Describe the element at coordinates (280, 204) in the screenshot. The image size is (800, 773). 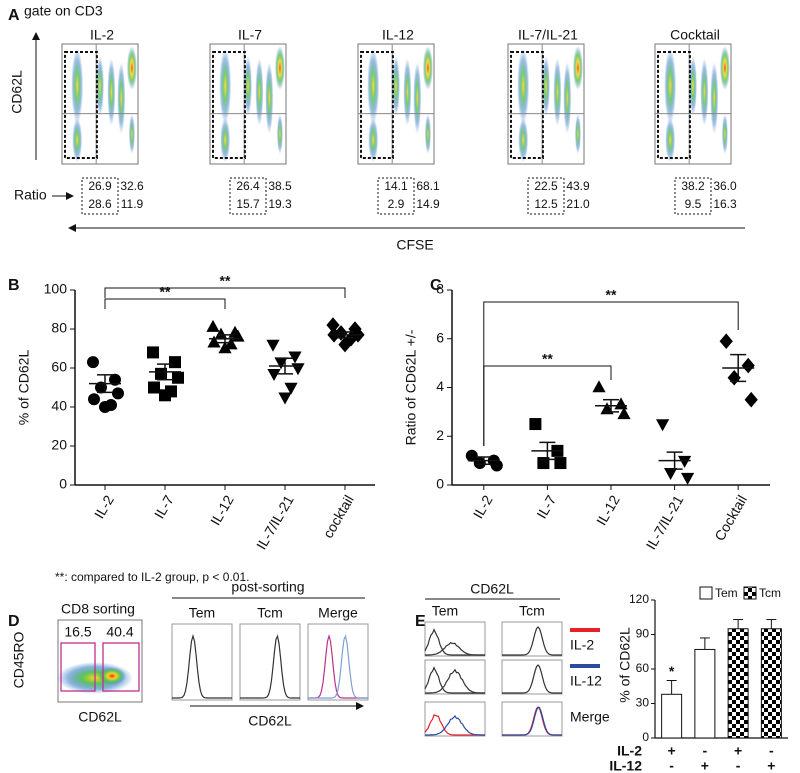
I see `ratio-value: 19.3` at that location.